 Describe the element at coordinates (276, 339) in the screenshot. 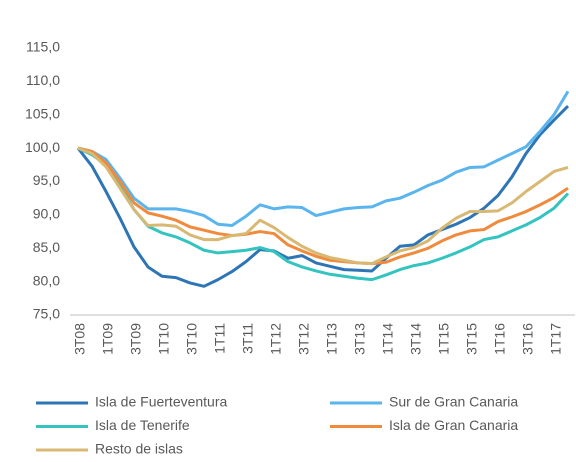

I see `x-tick-label: 1T12` at that location.